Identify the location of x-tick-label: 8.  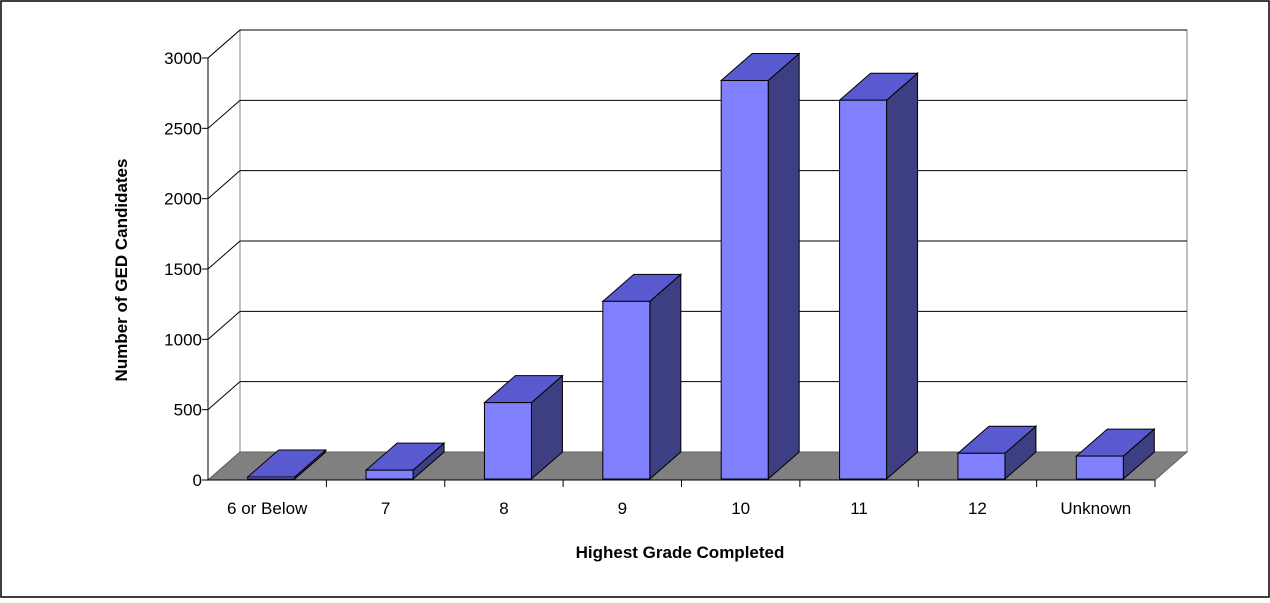
(503, 508).